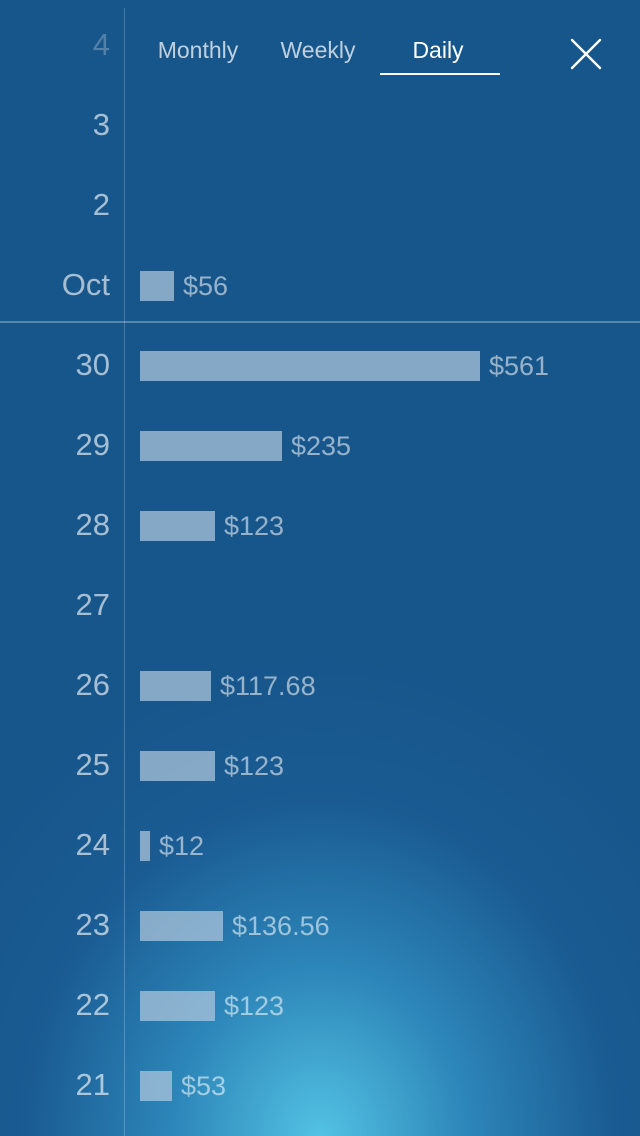 Image resolution: width=640 pixels, height=1136 pixels. I want to click on date-label: 25, so click(92, 764).